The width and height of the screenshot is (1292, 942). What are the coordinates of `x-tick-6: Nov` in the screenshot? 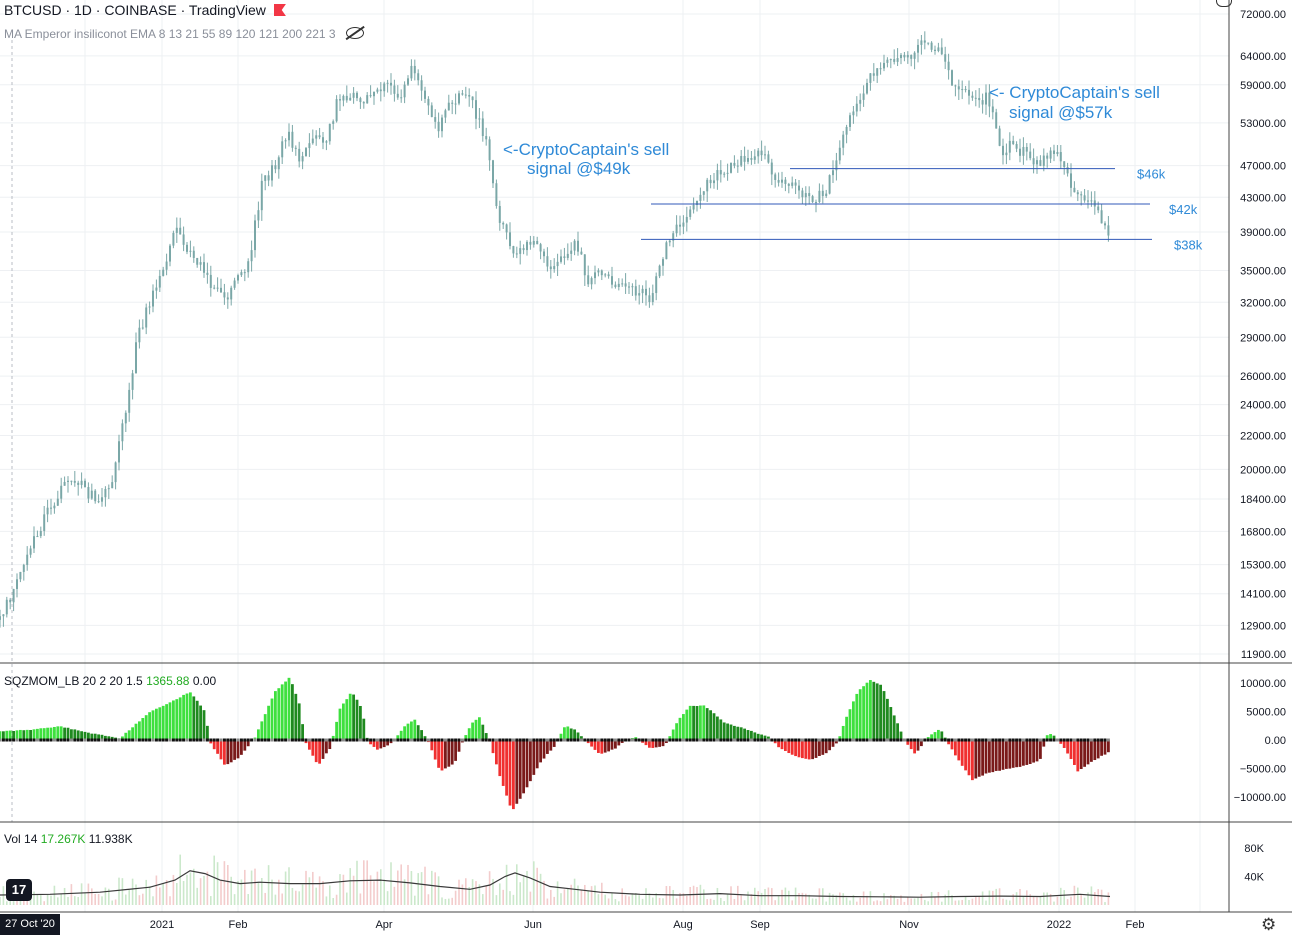 It's located at (909, 925).